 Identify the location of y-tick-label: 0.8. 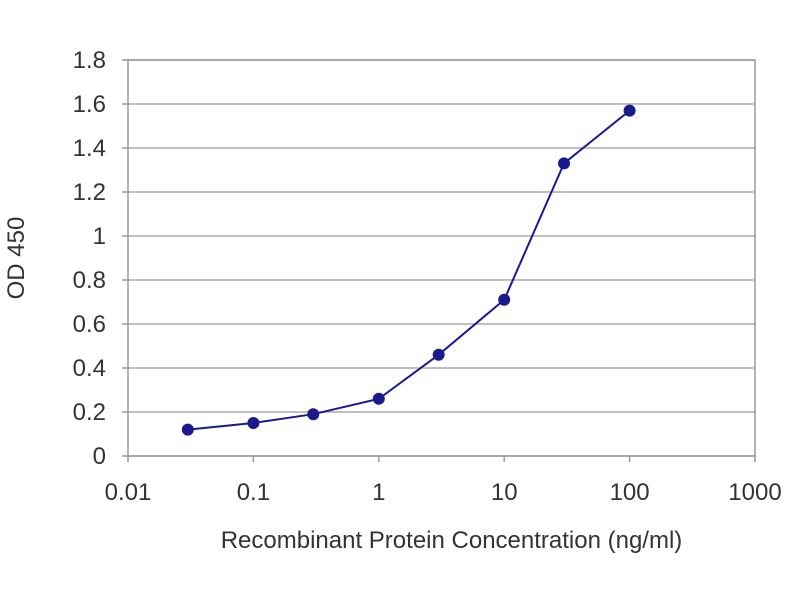
(89, 280).